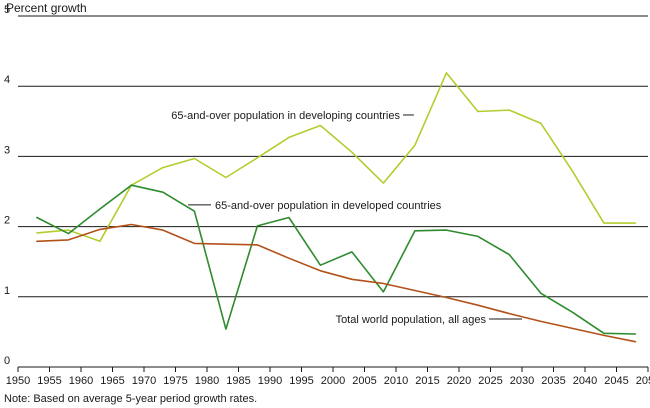 This screenshot has width=650, height=408. Describe the element at coordinates (7, 150) in the screenshot. I see `y-tick-label: 3` at that location.